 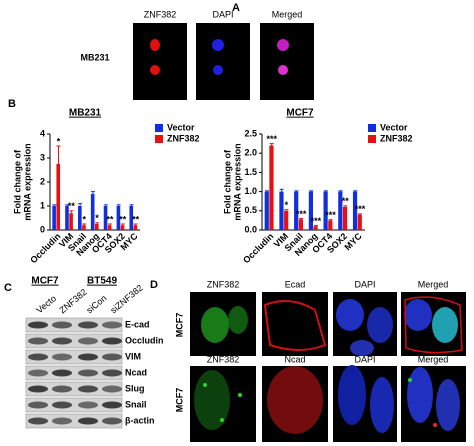 What do you see at coordinates (250, 172) in the screenshot?
I see `y-tick-label: 1.5` at bounding box center [250, 172].